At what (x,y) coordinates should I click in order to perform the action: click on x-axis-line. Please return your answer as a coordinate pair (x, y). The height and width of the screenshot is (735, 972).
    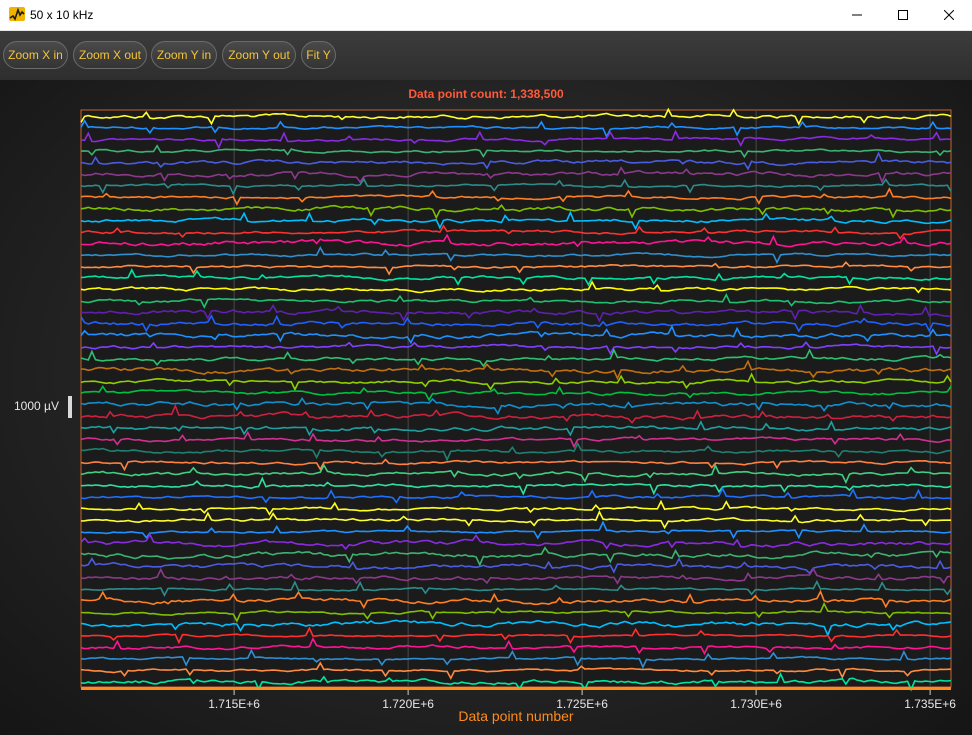
    Looking at the image, I should click on (516, 688).